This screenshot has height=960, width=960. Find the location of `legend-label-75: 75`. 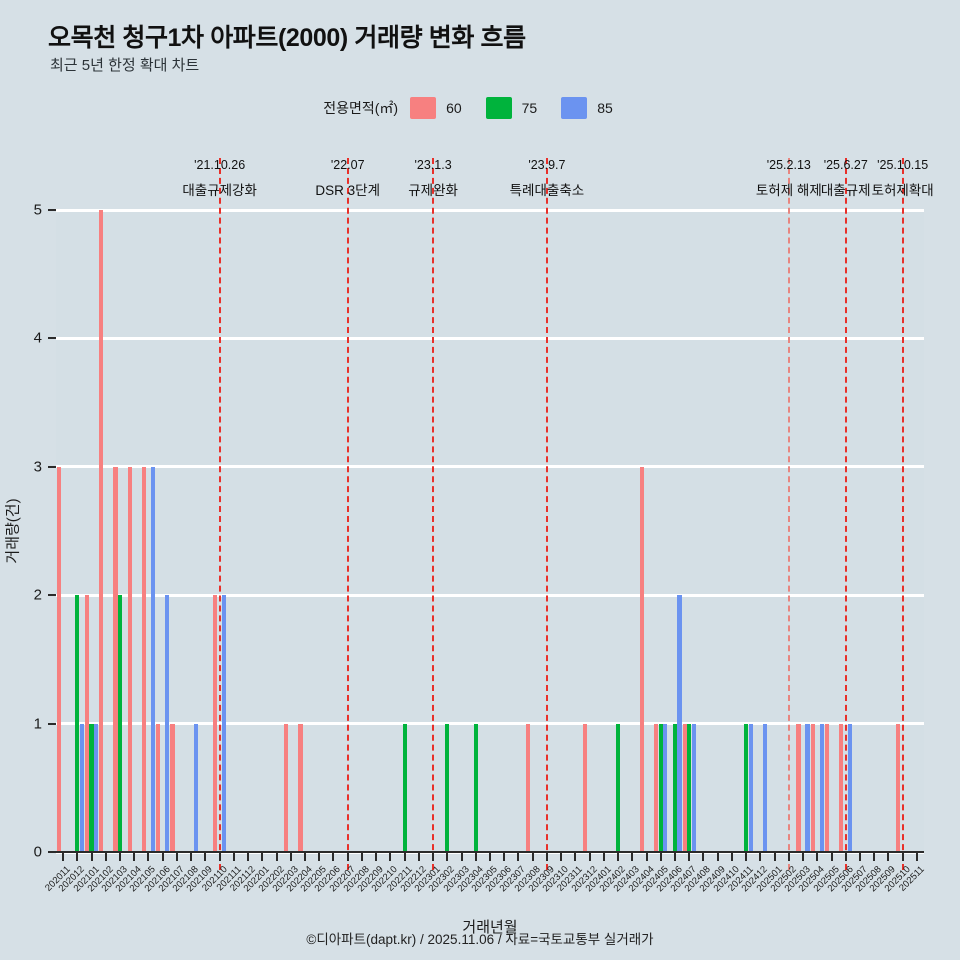

legend-label-75: 75 is located at coordinates (529, 108).